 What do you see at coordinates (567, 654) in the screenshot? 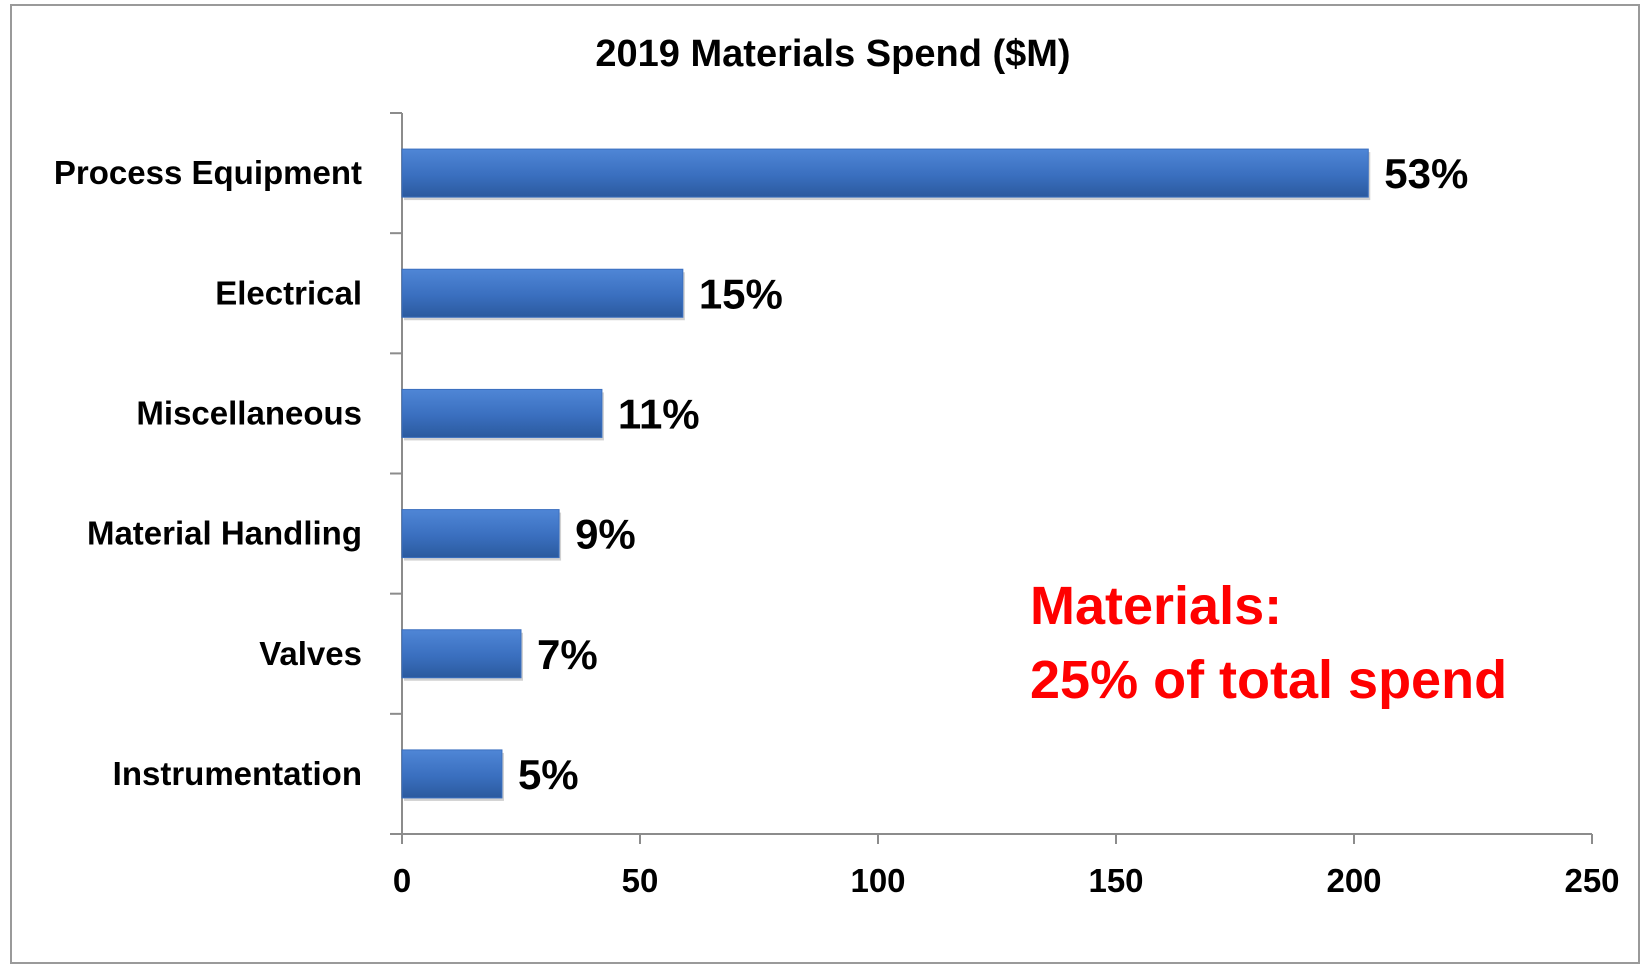
I see `data-label: 7%` at bounding box center [567, 654].